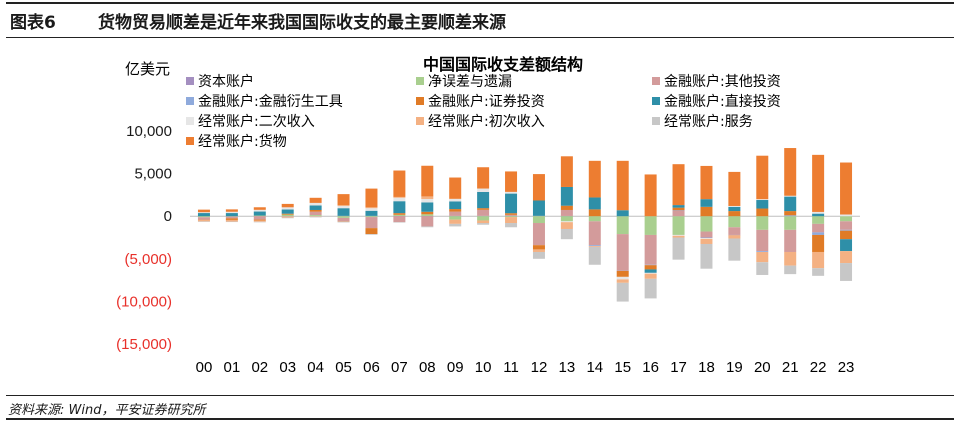  Describe the element at coordinates (708, 121) in the screenshot. I see `legend-label: 经常账户:服务` at that location.